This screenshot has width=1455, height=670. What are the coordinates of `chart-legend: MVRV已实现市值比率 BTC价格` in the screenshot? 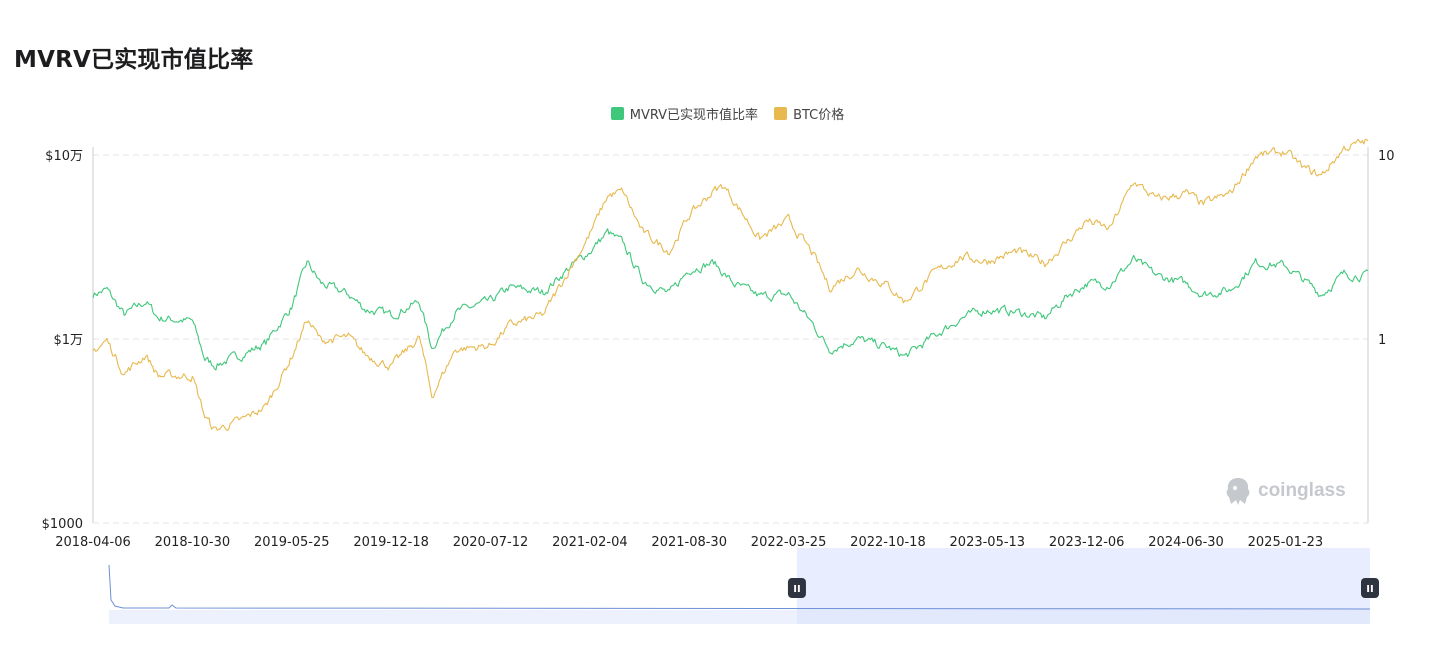 It's located at (727, 113).